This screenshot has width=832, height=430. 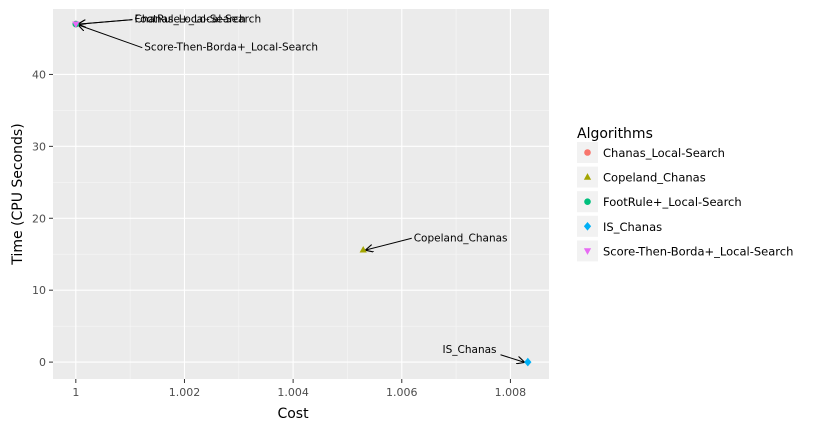 What do you see at coordinates (42, 362) in the screenshot?
I see `y-tick-label: 0` at bounding box center [42, 362].